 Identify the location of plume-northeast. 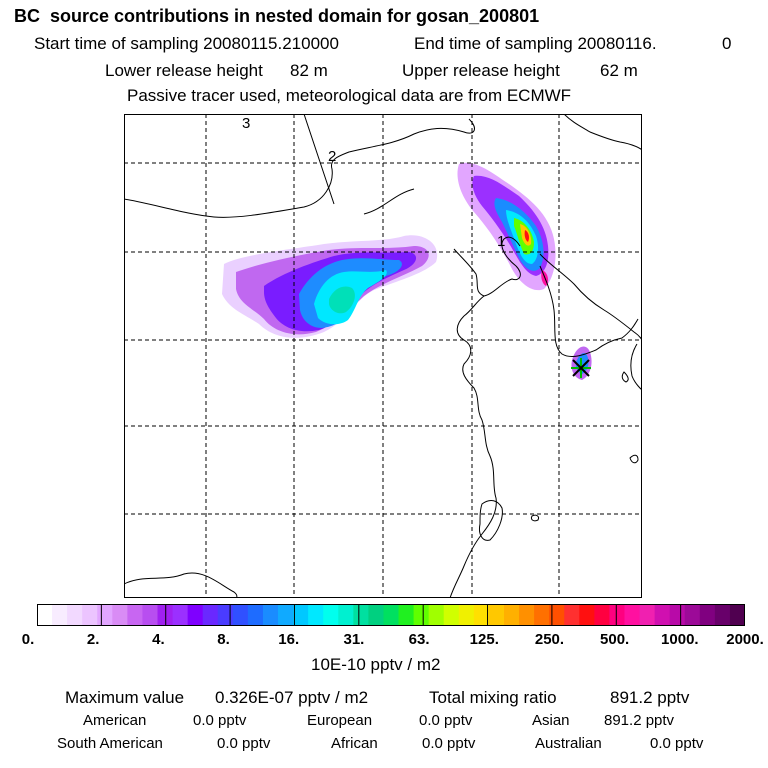
(506, 226).